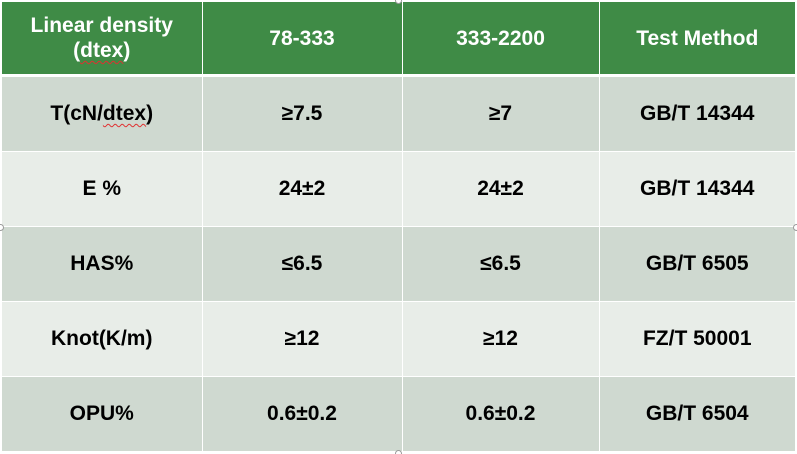 Image resolution: width=797 pixels, height=454 pixels. I want to click on tenacity-dtex-word: dtex, so click(124, 113).